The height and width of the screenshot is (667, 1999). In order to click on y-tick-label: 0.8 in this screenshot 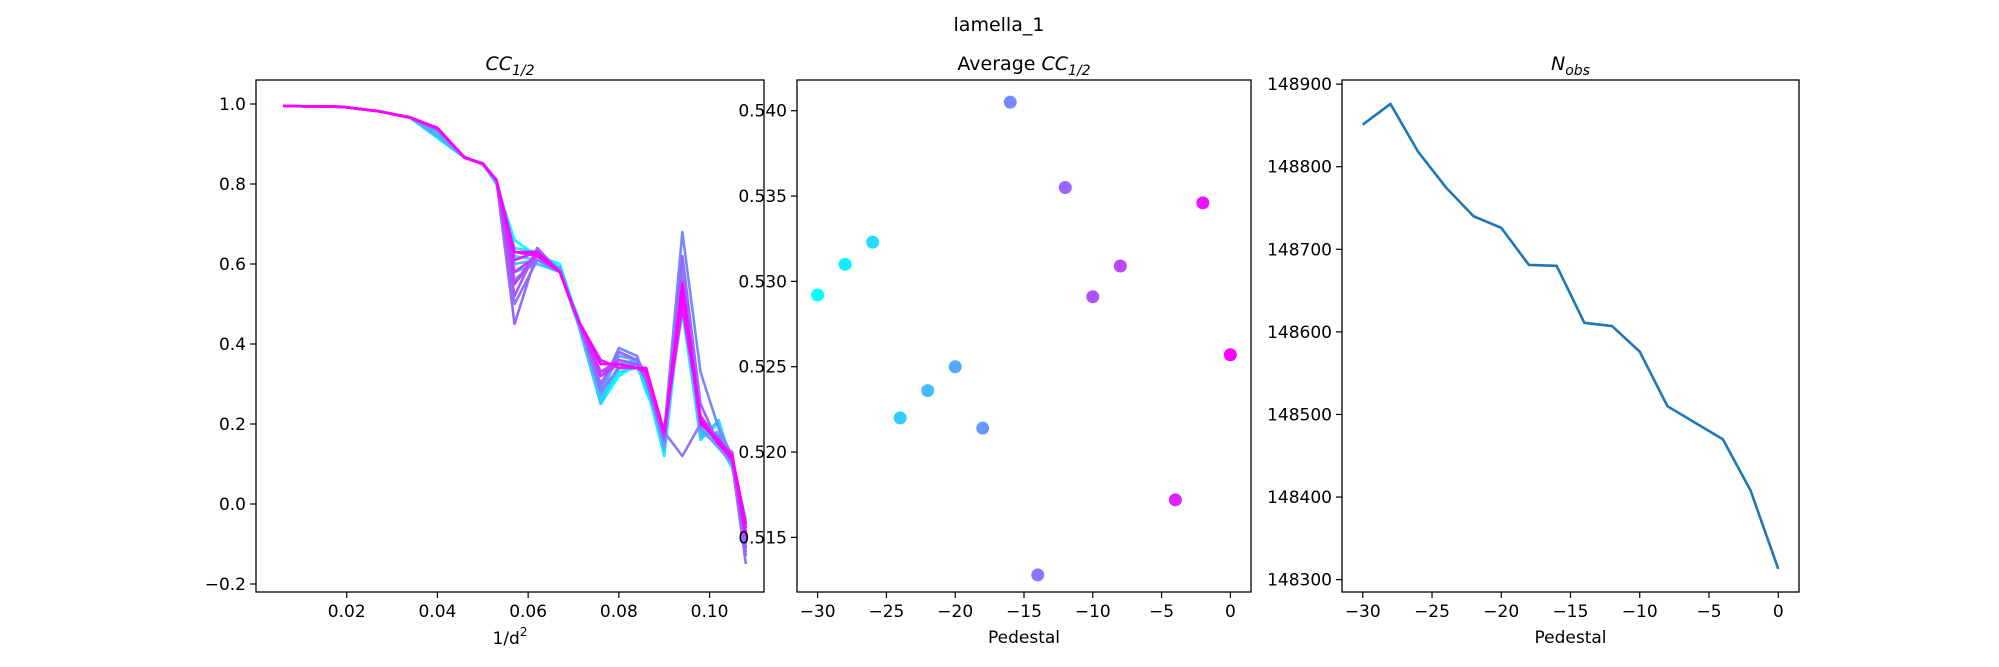, I will do `click(232, 185)`.